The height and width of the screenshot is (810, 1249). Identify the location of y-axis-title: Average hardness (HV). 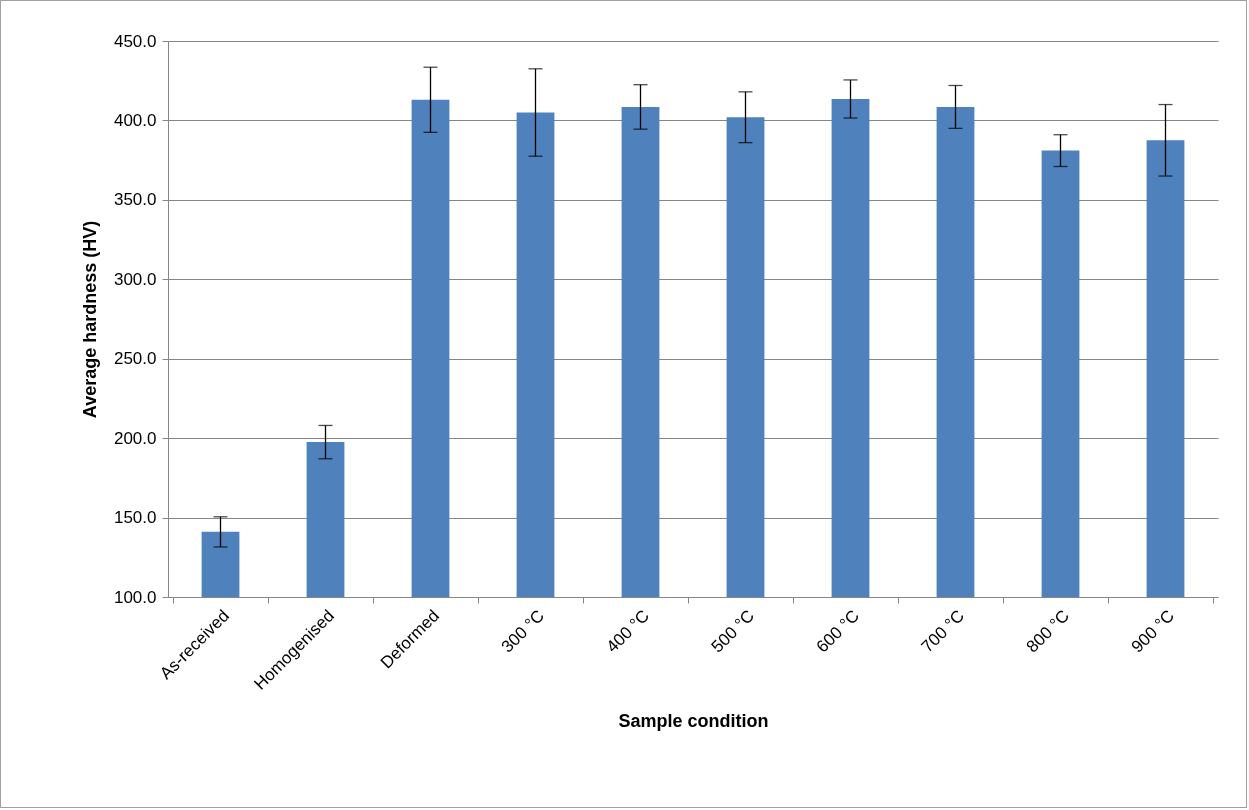
(89, 319).